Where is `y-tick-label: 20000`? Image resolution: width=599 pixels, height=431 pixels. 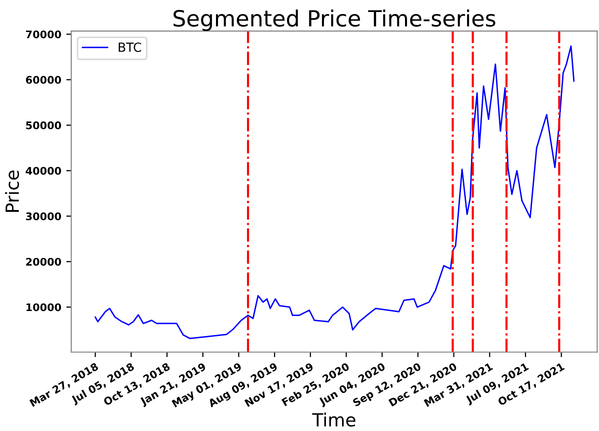 y-tick-label: 20000 is located at coordinates (44, 262).